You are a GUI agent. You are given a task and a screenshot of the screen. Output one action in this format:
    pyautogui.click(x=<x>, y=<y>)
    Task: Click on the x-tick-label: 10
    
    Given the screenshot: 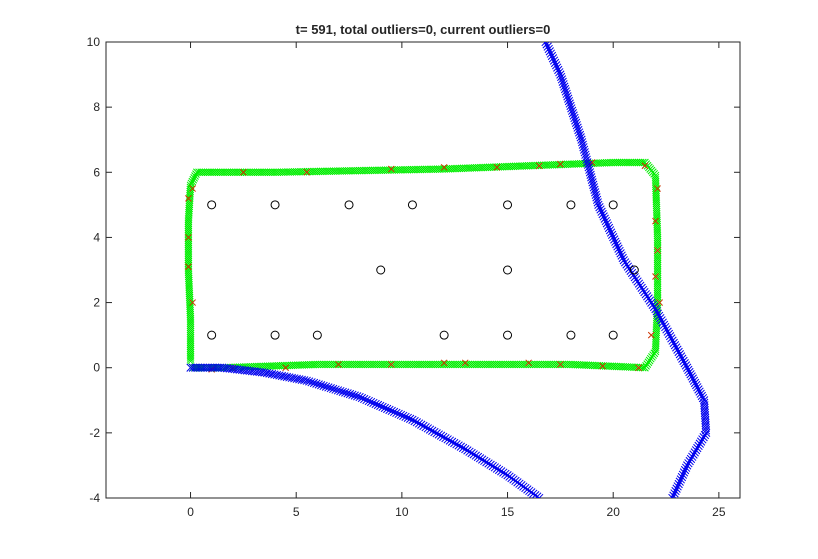 What is the action you would take?
    pyautogui.click(x=402, y=512)
    